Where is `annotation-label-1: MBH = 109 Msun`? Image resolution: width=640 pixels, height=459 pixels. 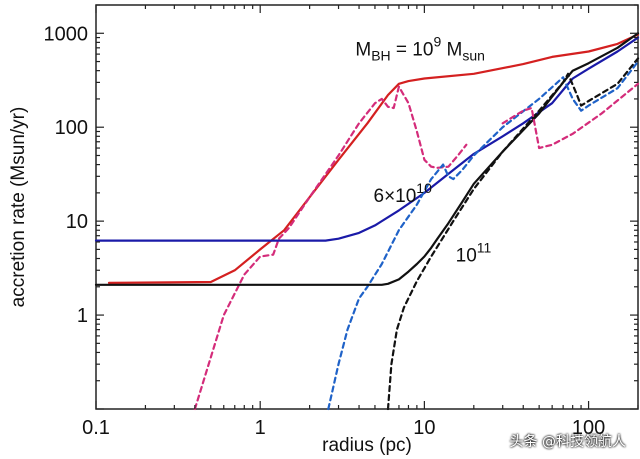 annotation-label-1: MBH = 109 Msun is located at coordinates (420, 48).